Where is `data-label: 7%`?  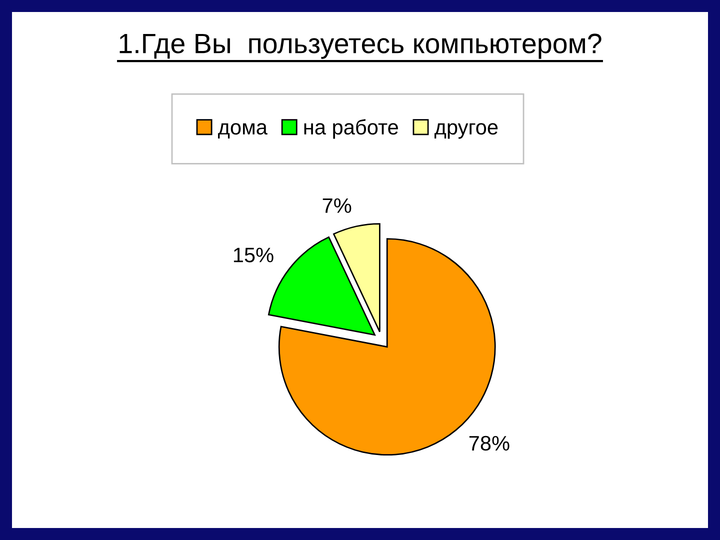
data-label: 7% is located at coordinates (337, 205).